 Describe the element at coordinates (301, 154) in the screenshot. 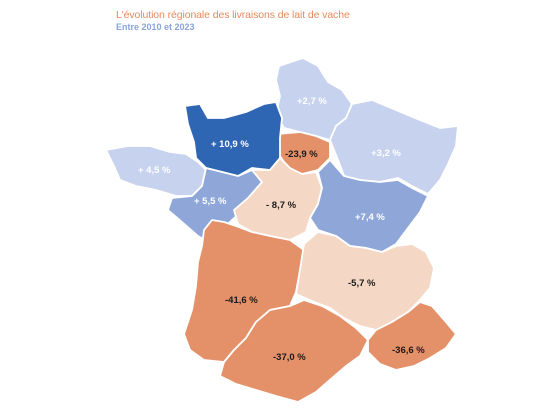

I see `label-ile-de-france: -23,9 %` at that location.